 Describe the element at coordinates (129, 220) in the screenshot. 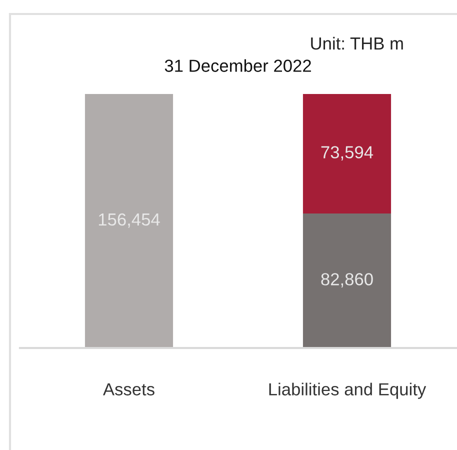

I see `data-label: 156,454` at that location.